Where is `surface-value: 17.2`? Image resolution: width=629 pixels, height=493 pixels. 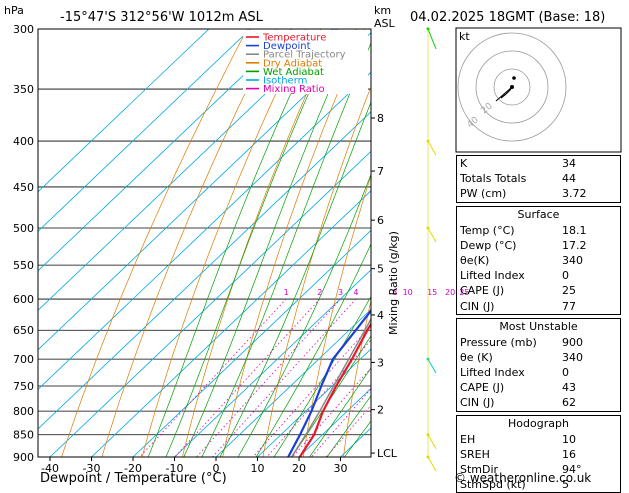 surface-value: 17.2 is located at coordinates (580, 245).